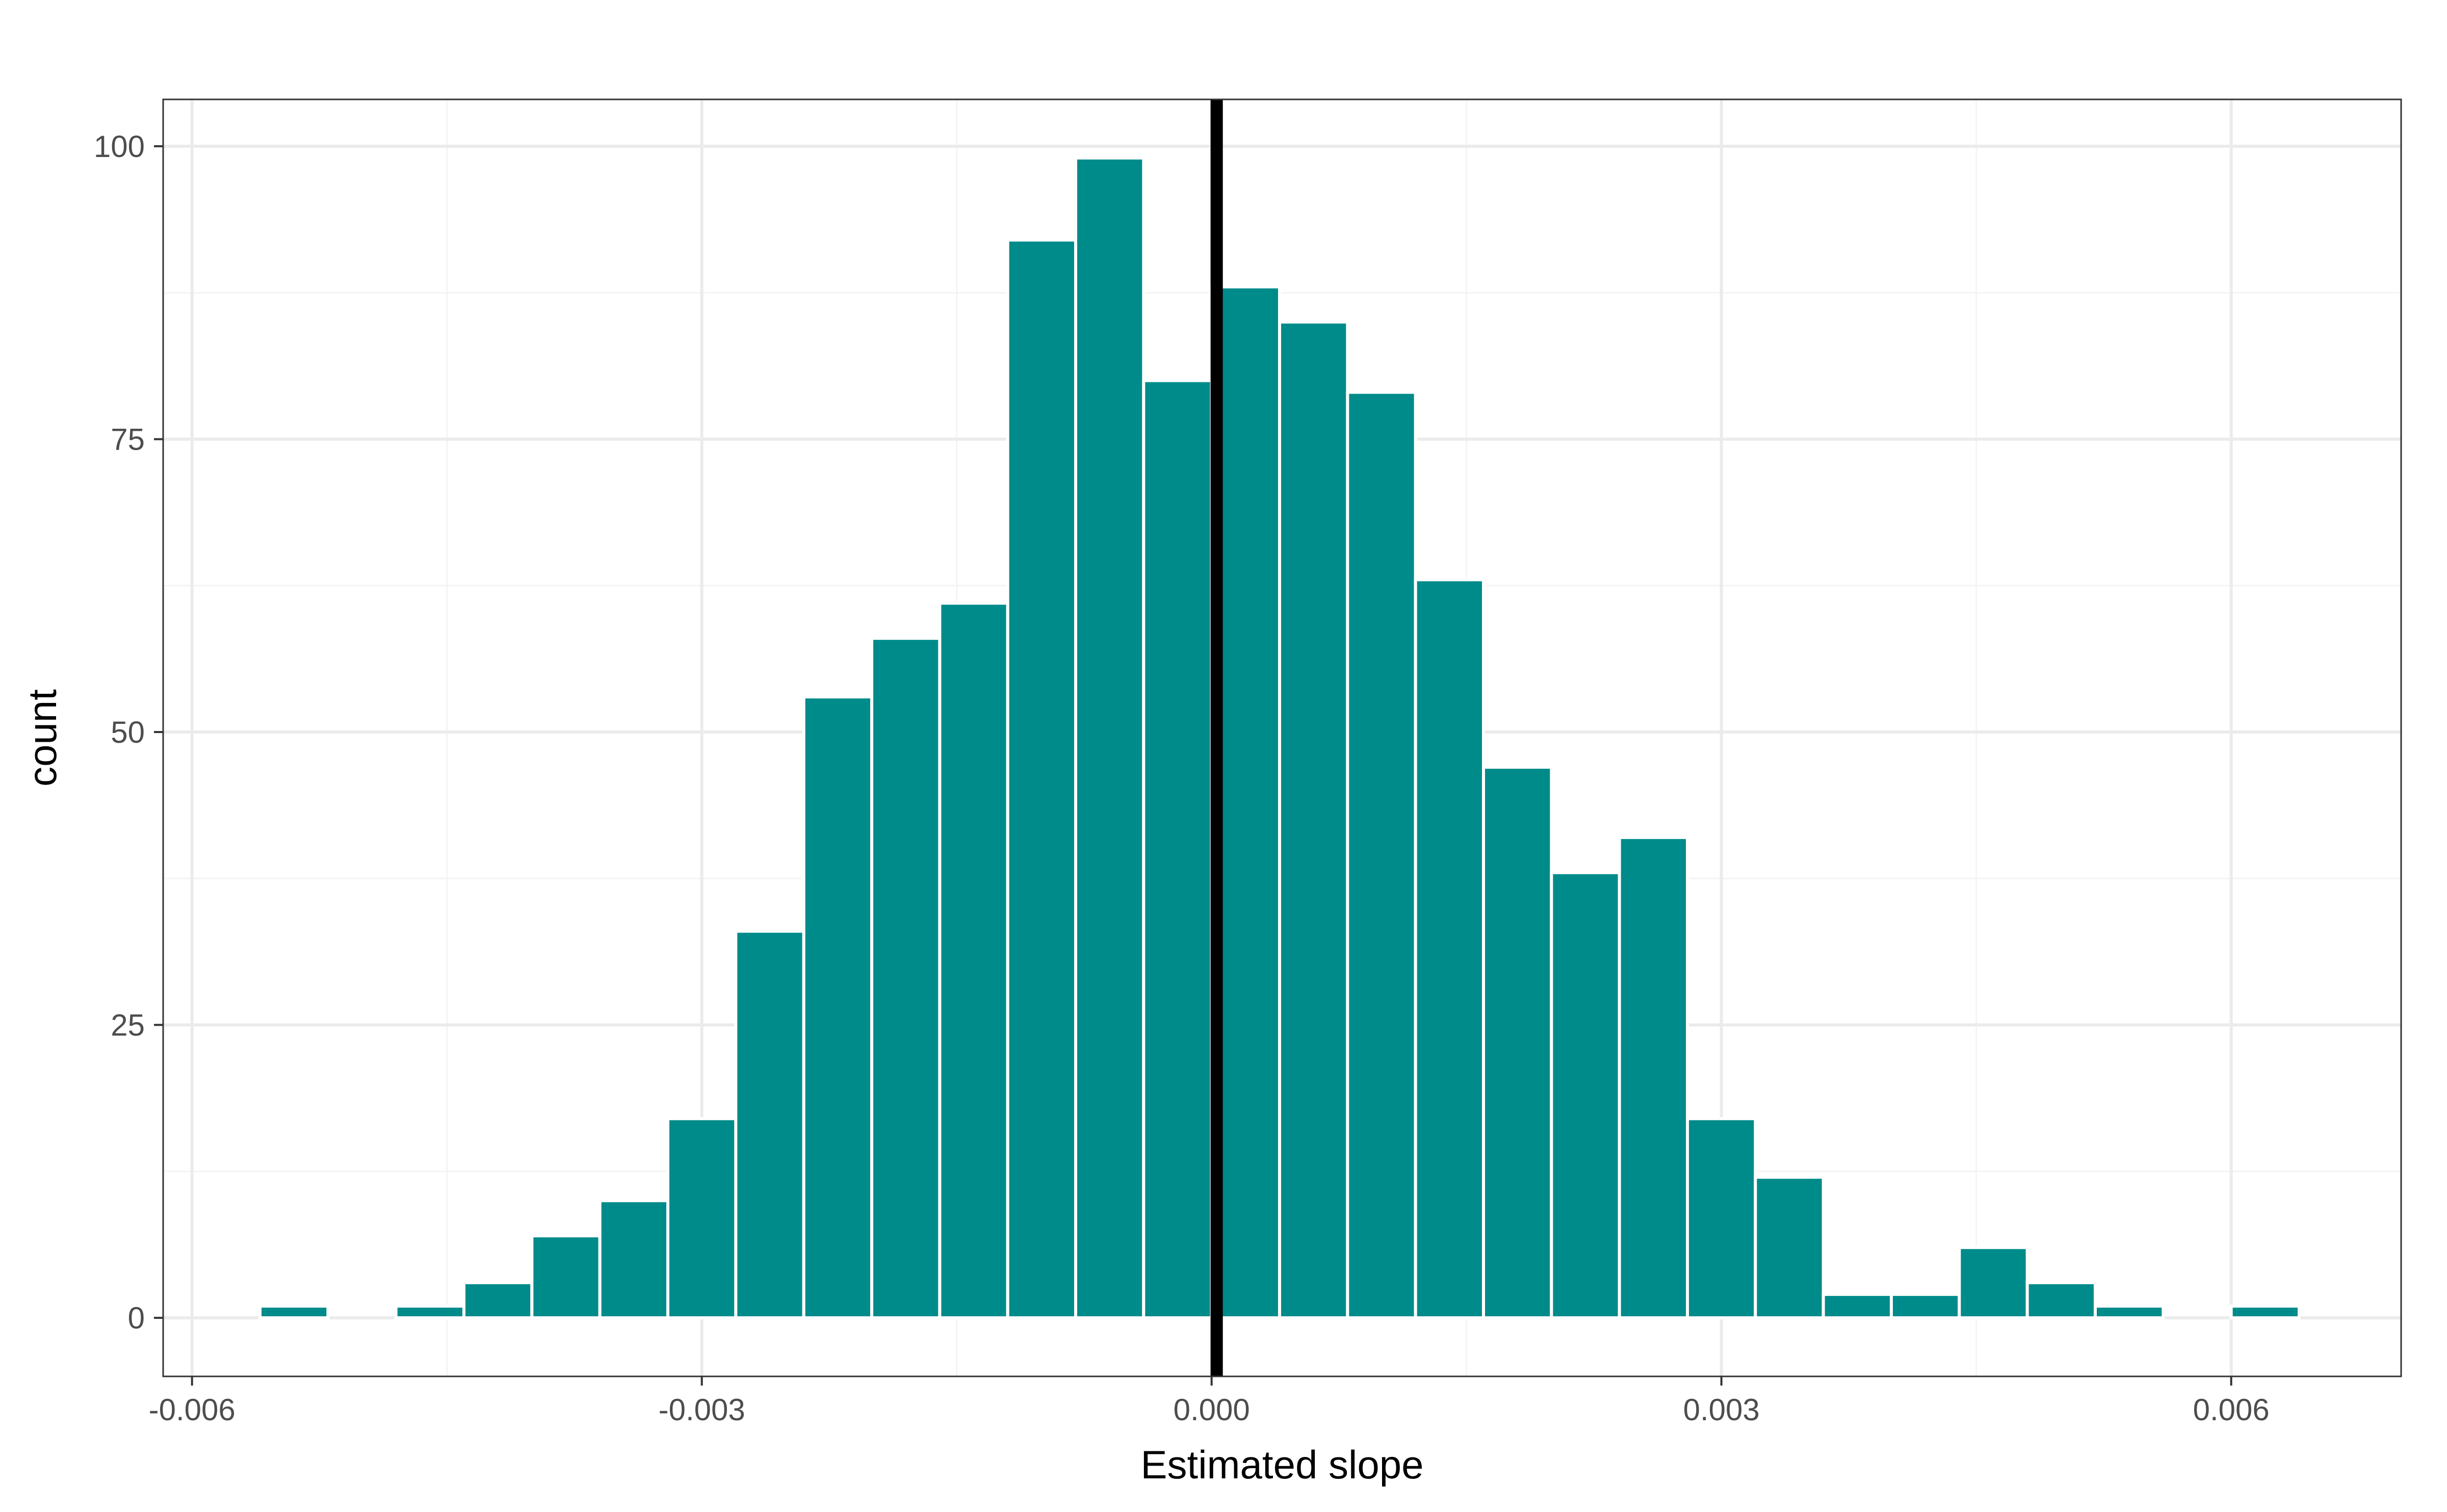 The height and width of the screenshot is (1512, 2447). I want to click on y-axis-title: count, so click(42, 738).